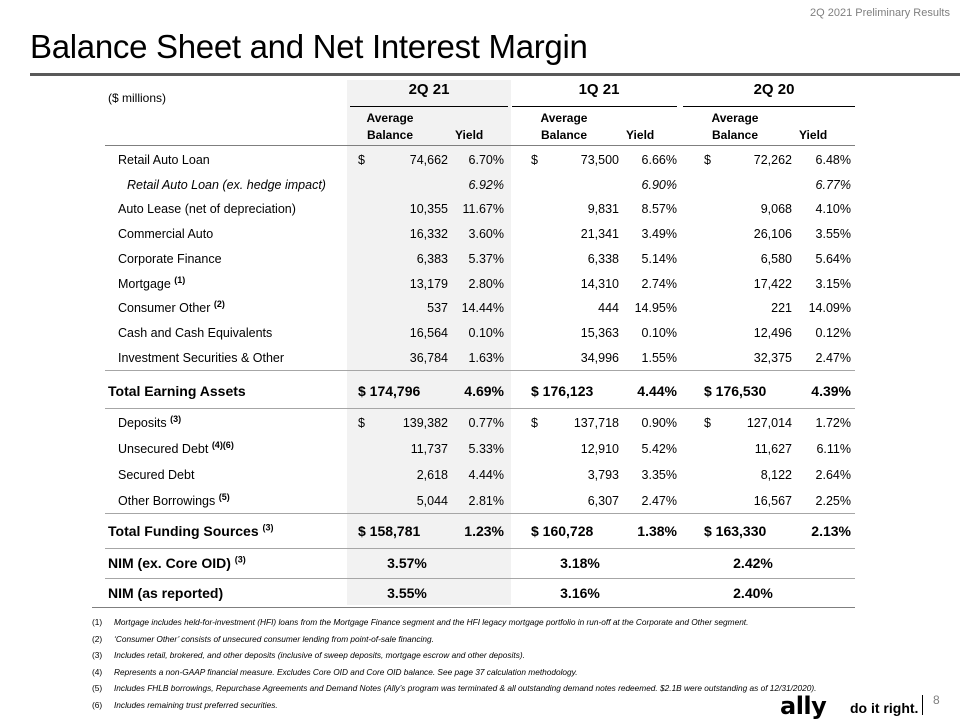 Image resolution: width=960 pixels, height=720 pixels. Describe the element at coordinates (599, 160) in the screenshot. I see `cell-1q21-balance: 73,500` at that location.